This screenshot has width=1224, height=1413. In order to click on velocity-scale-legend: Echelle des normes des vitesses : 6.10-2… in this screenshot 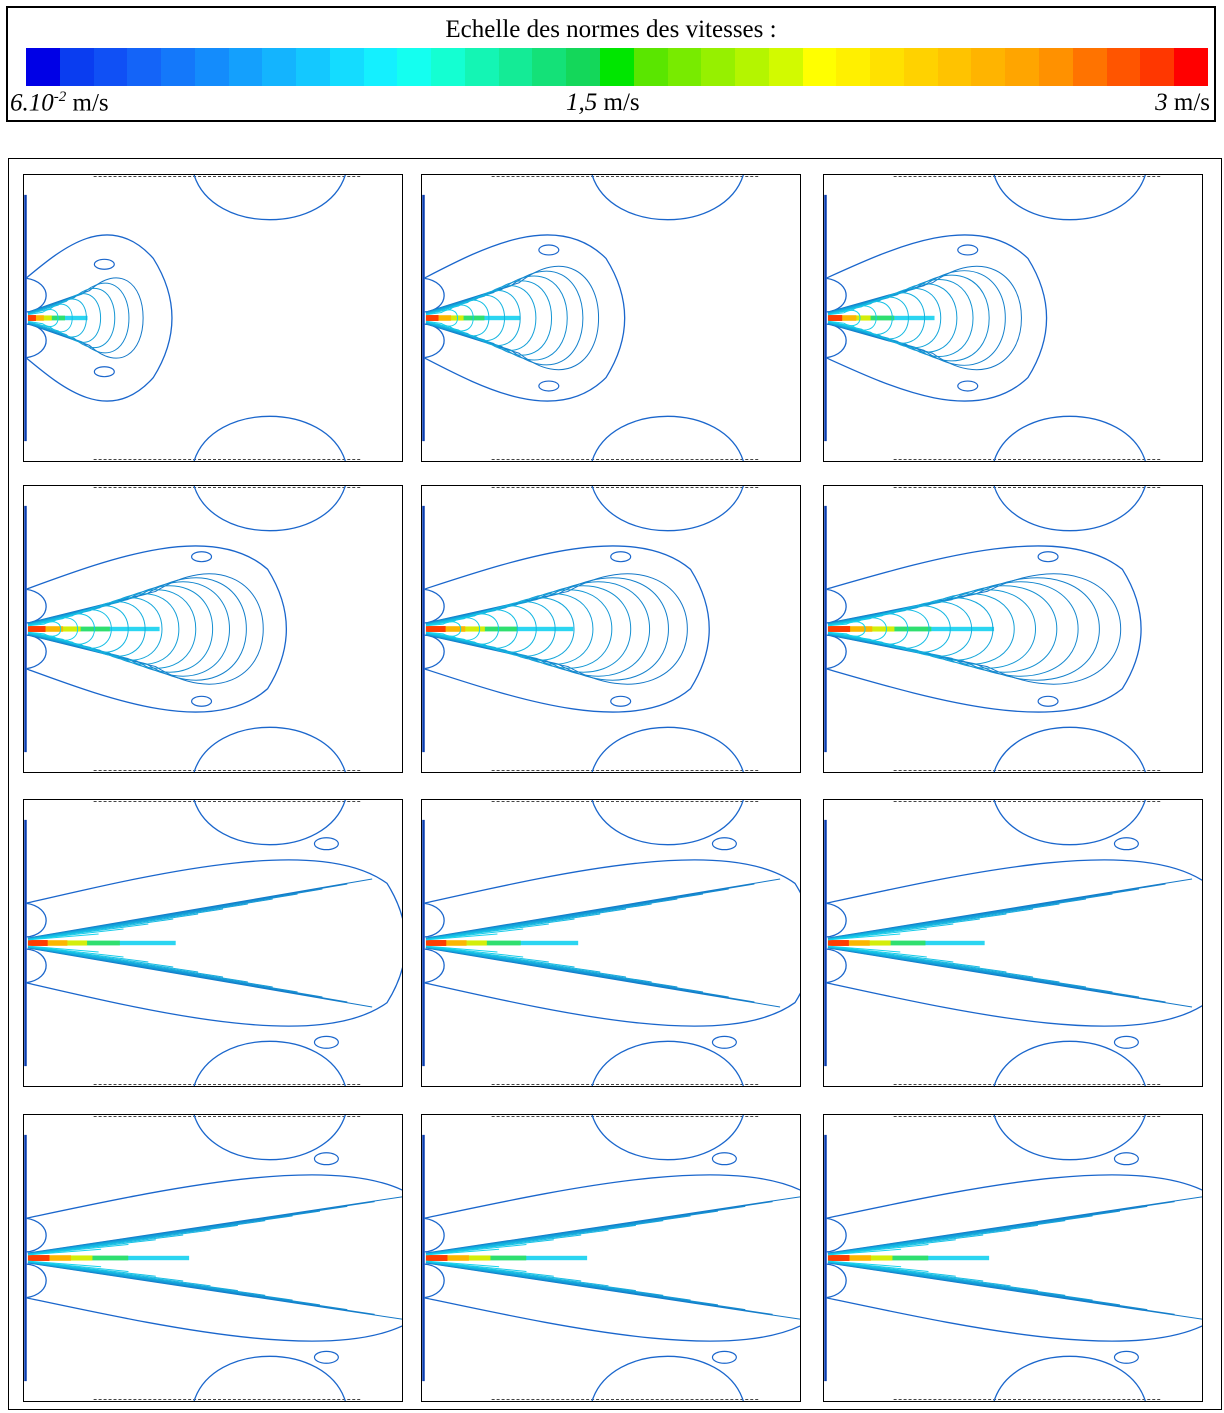, I will do `click(611, 64)`.